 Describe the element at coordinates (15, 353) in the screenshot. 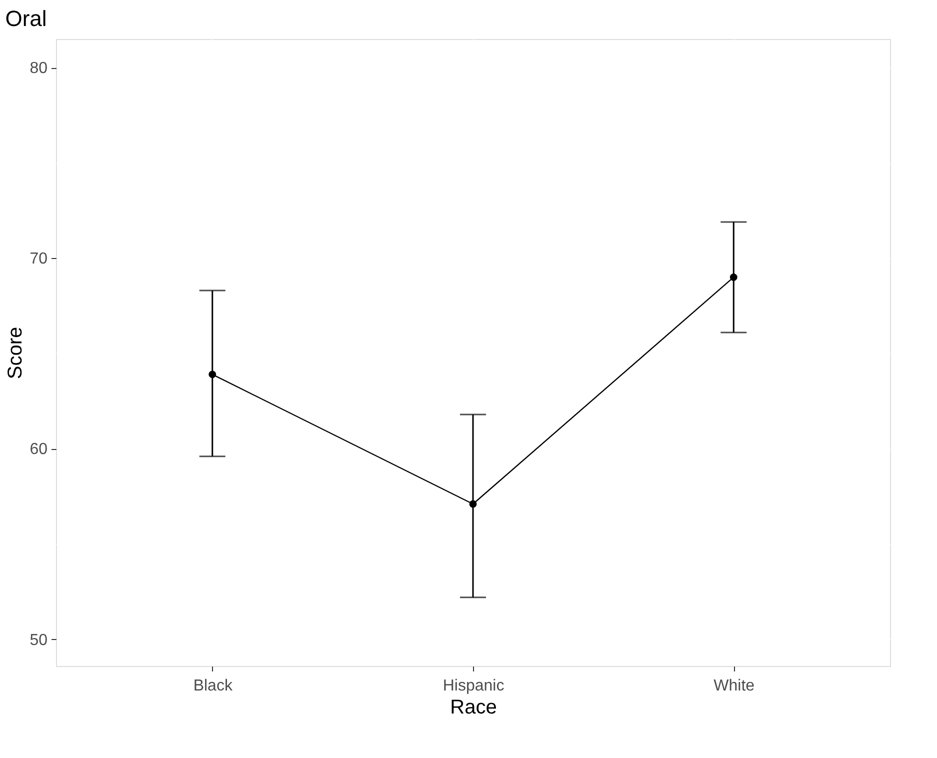

I see `y-axis-title: Score` at that location.